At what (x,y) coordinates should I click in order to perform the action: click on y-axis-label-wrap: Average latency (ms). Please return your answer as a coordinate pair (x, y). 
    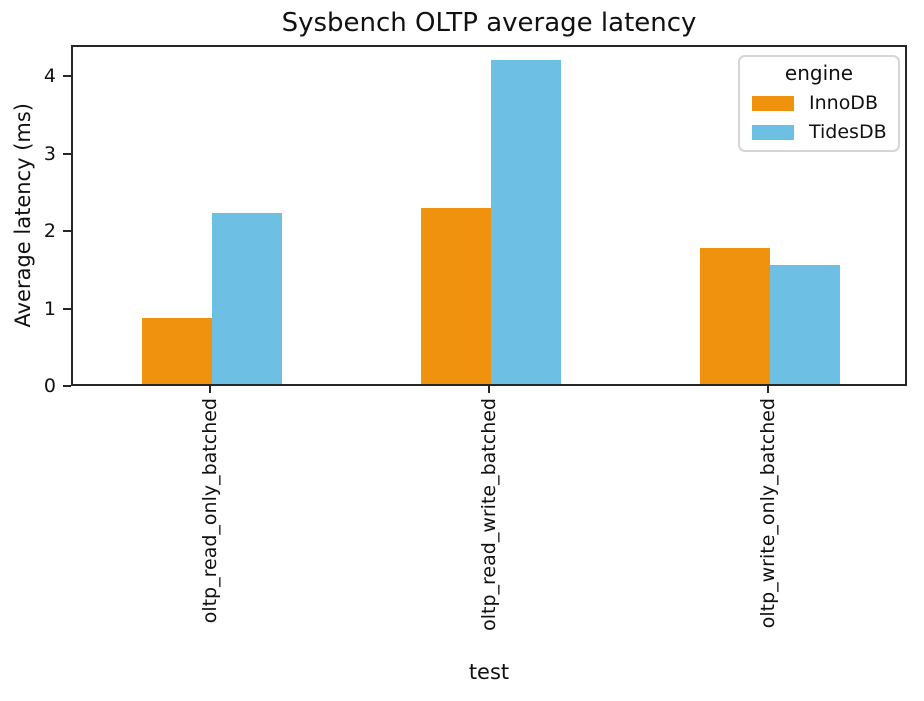
    Looking at the image, I should click on (23, 215).